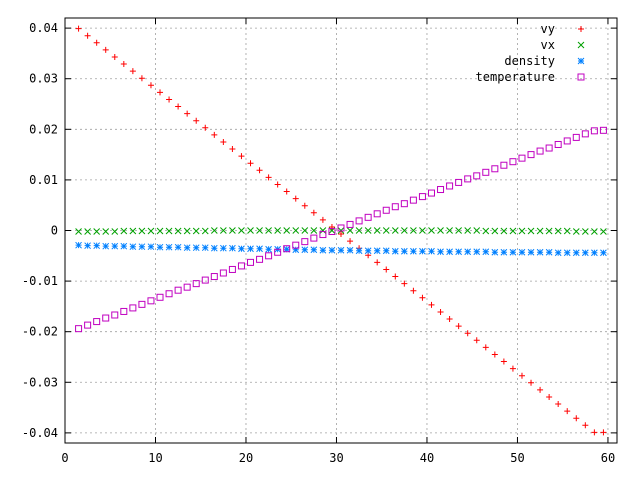 The image size is (640, 480). I want to click on legend-label-vx: vx, so click(548, 45).